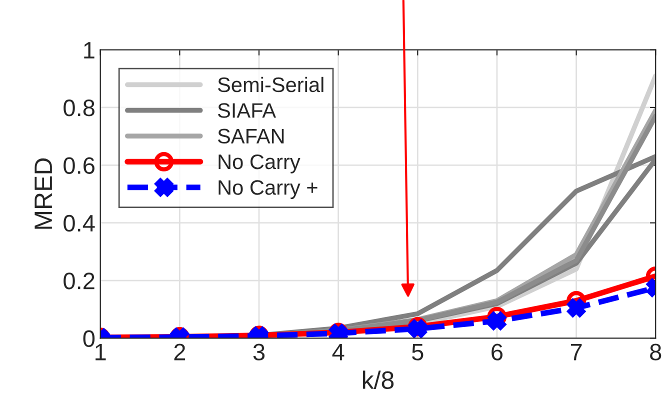 This screenshot has width=669, height=415. Describe the element at coordinates (418, 352) in the screenshot. I see `x-tick-label: 5` at that location.